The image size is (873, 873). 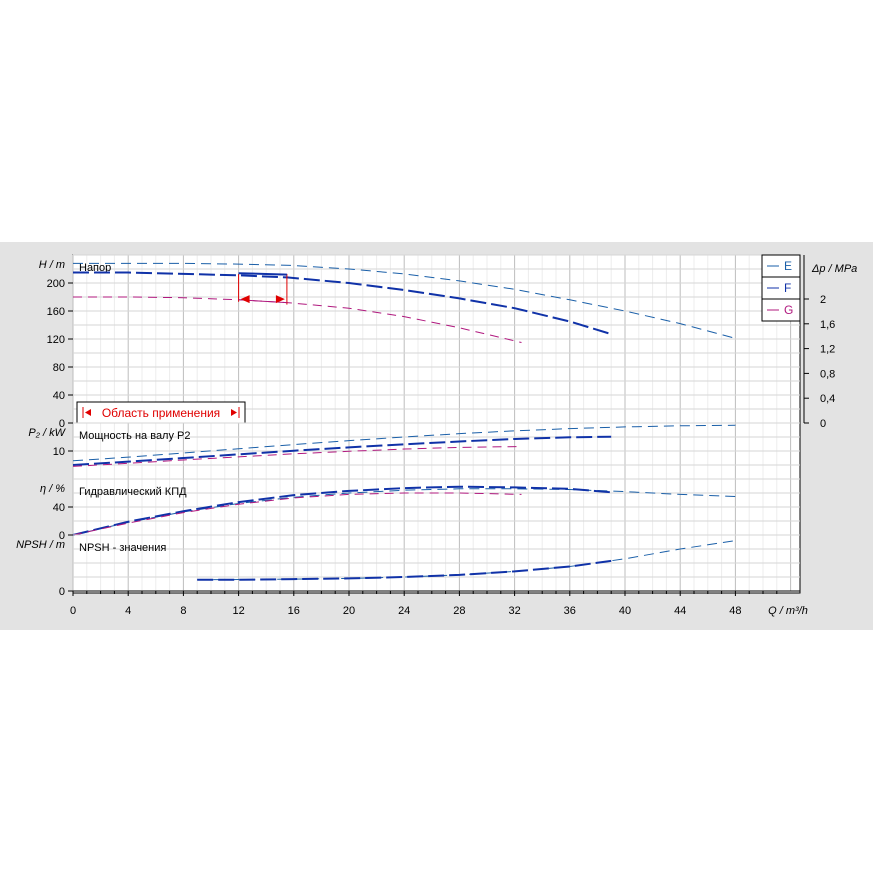 What do you see at coordinates (280, 299) in the screenshot?
I see `work-range-arrow-right` at bounding box center [280, 299].